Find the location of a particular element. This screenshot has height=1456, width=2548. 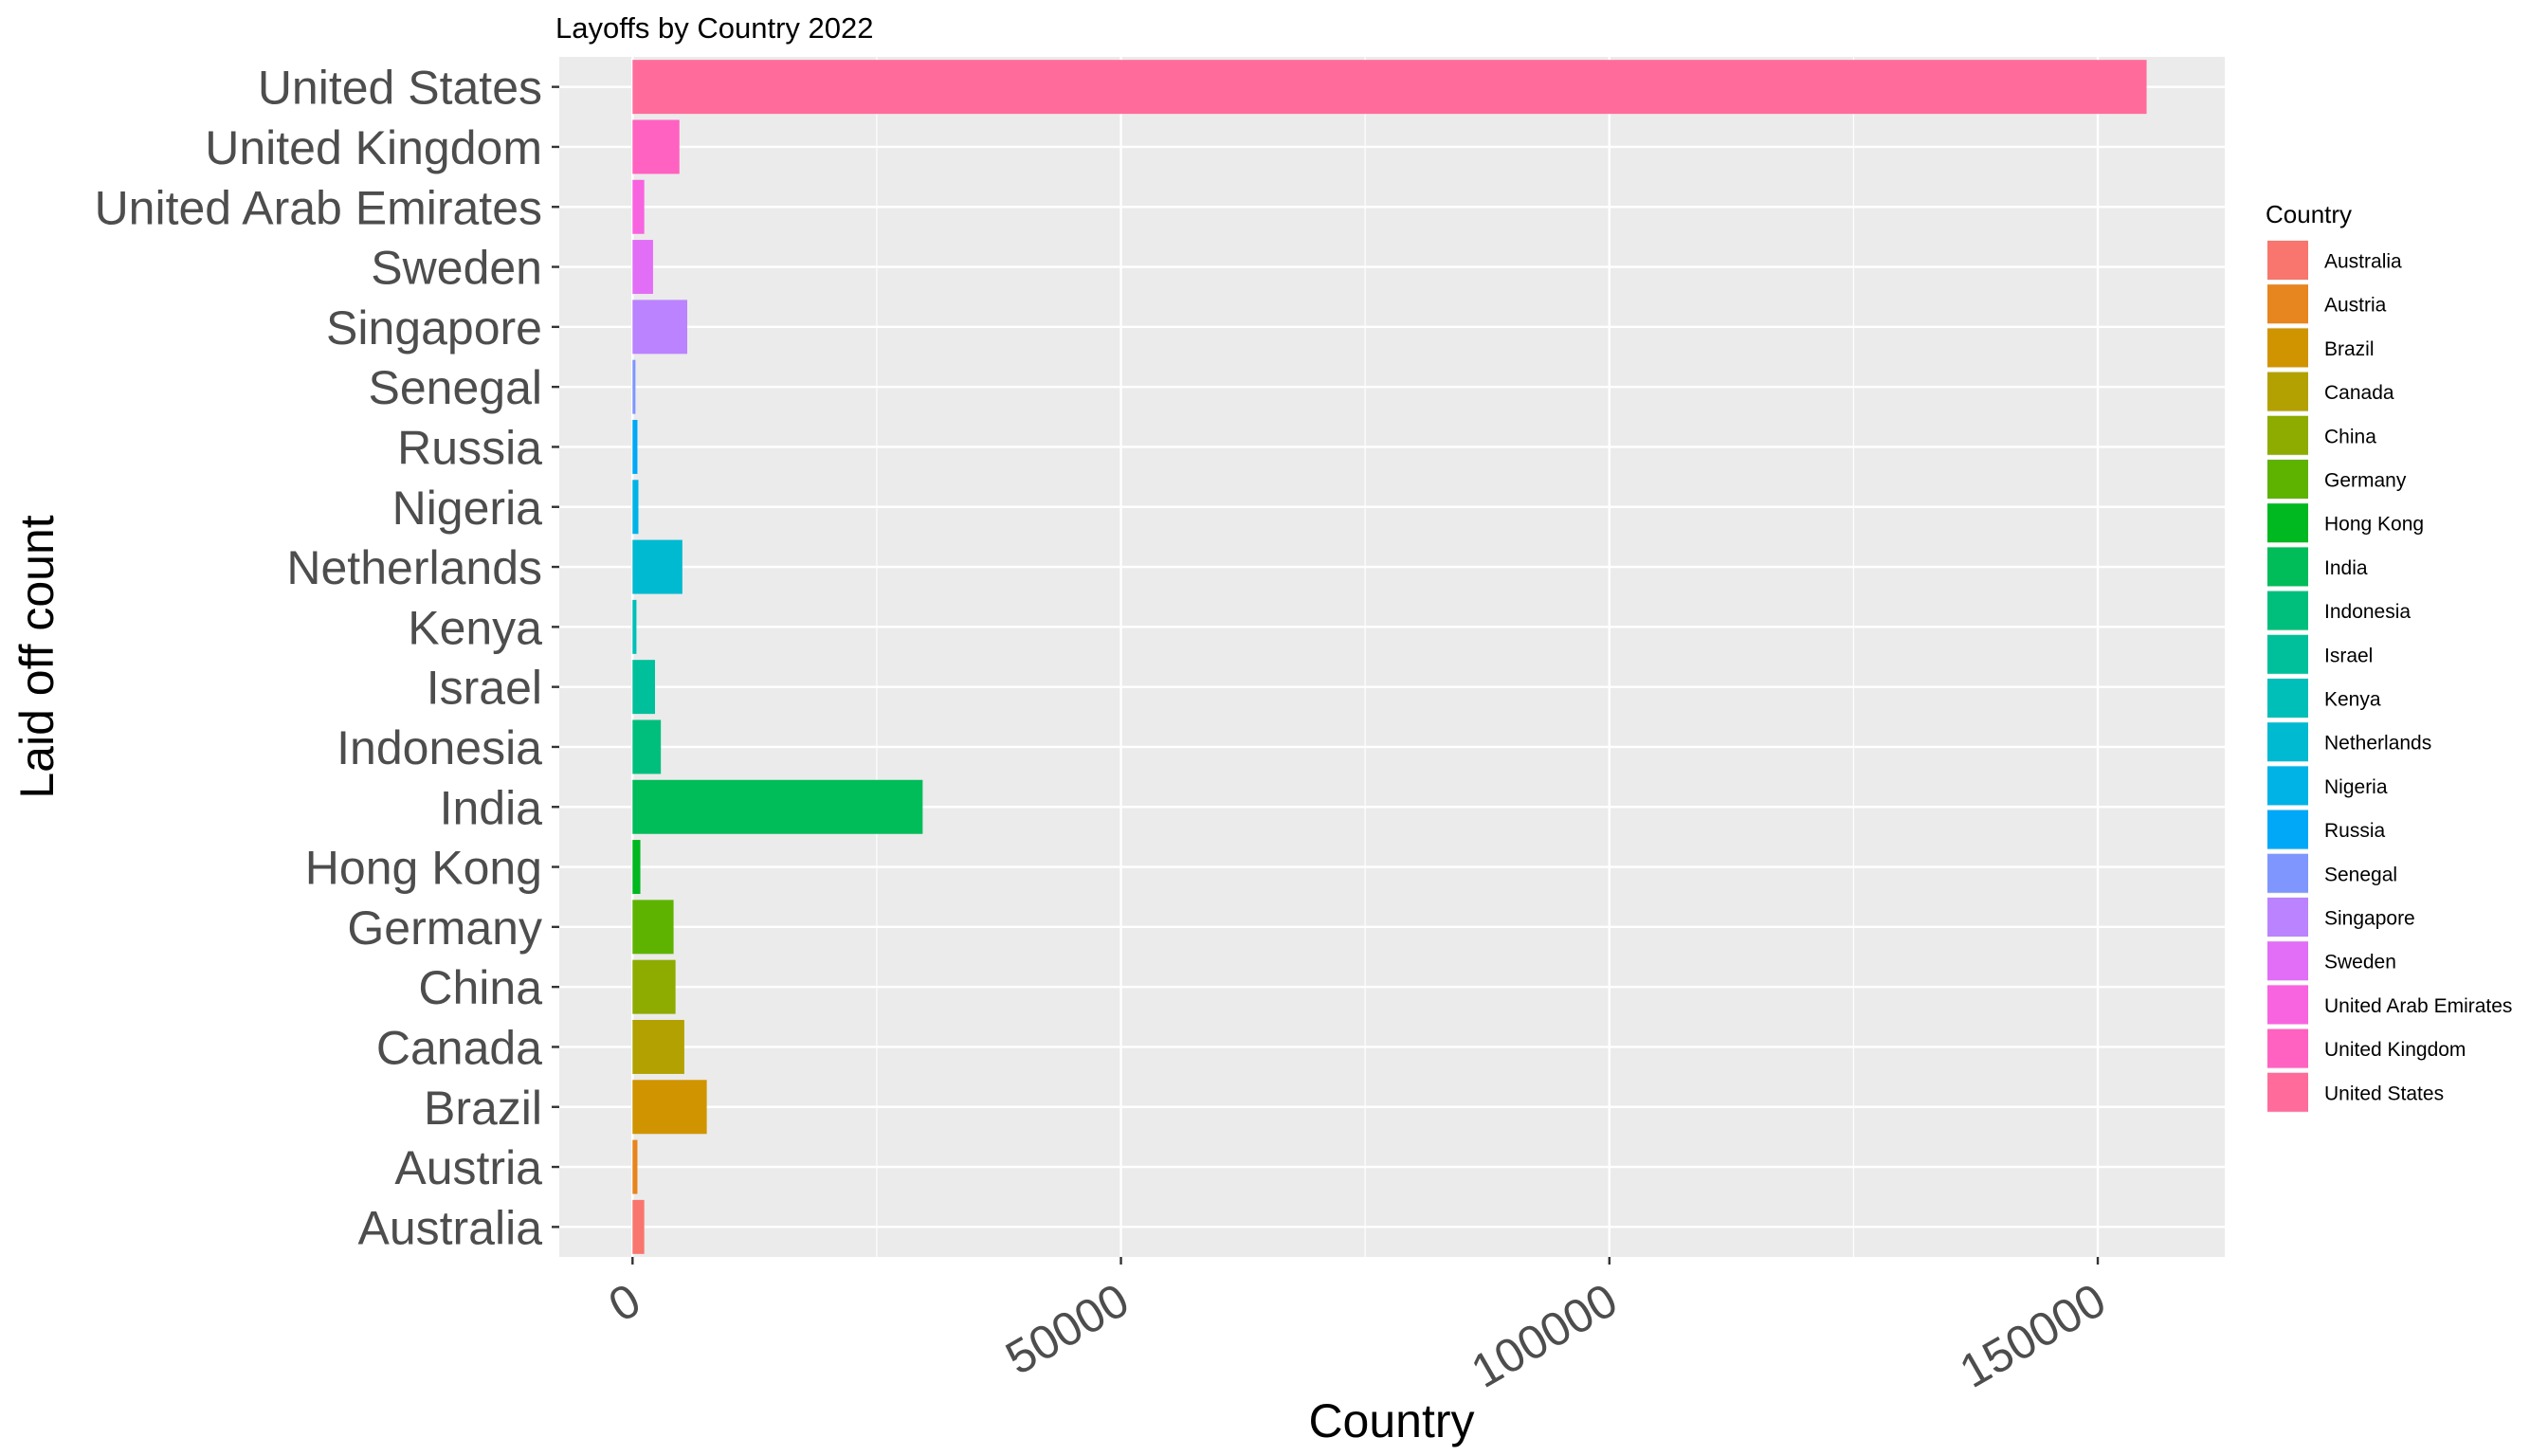

legend-label: Germany is located at coordinates (2365, 481).